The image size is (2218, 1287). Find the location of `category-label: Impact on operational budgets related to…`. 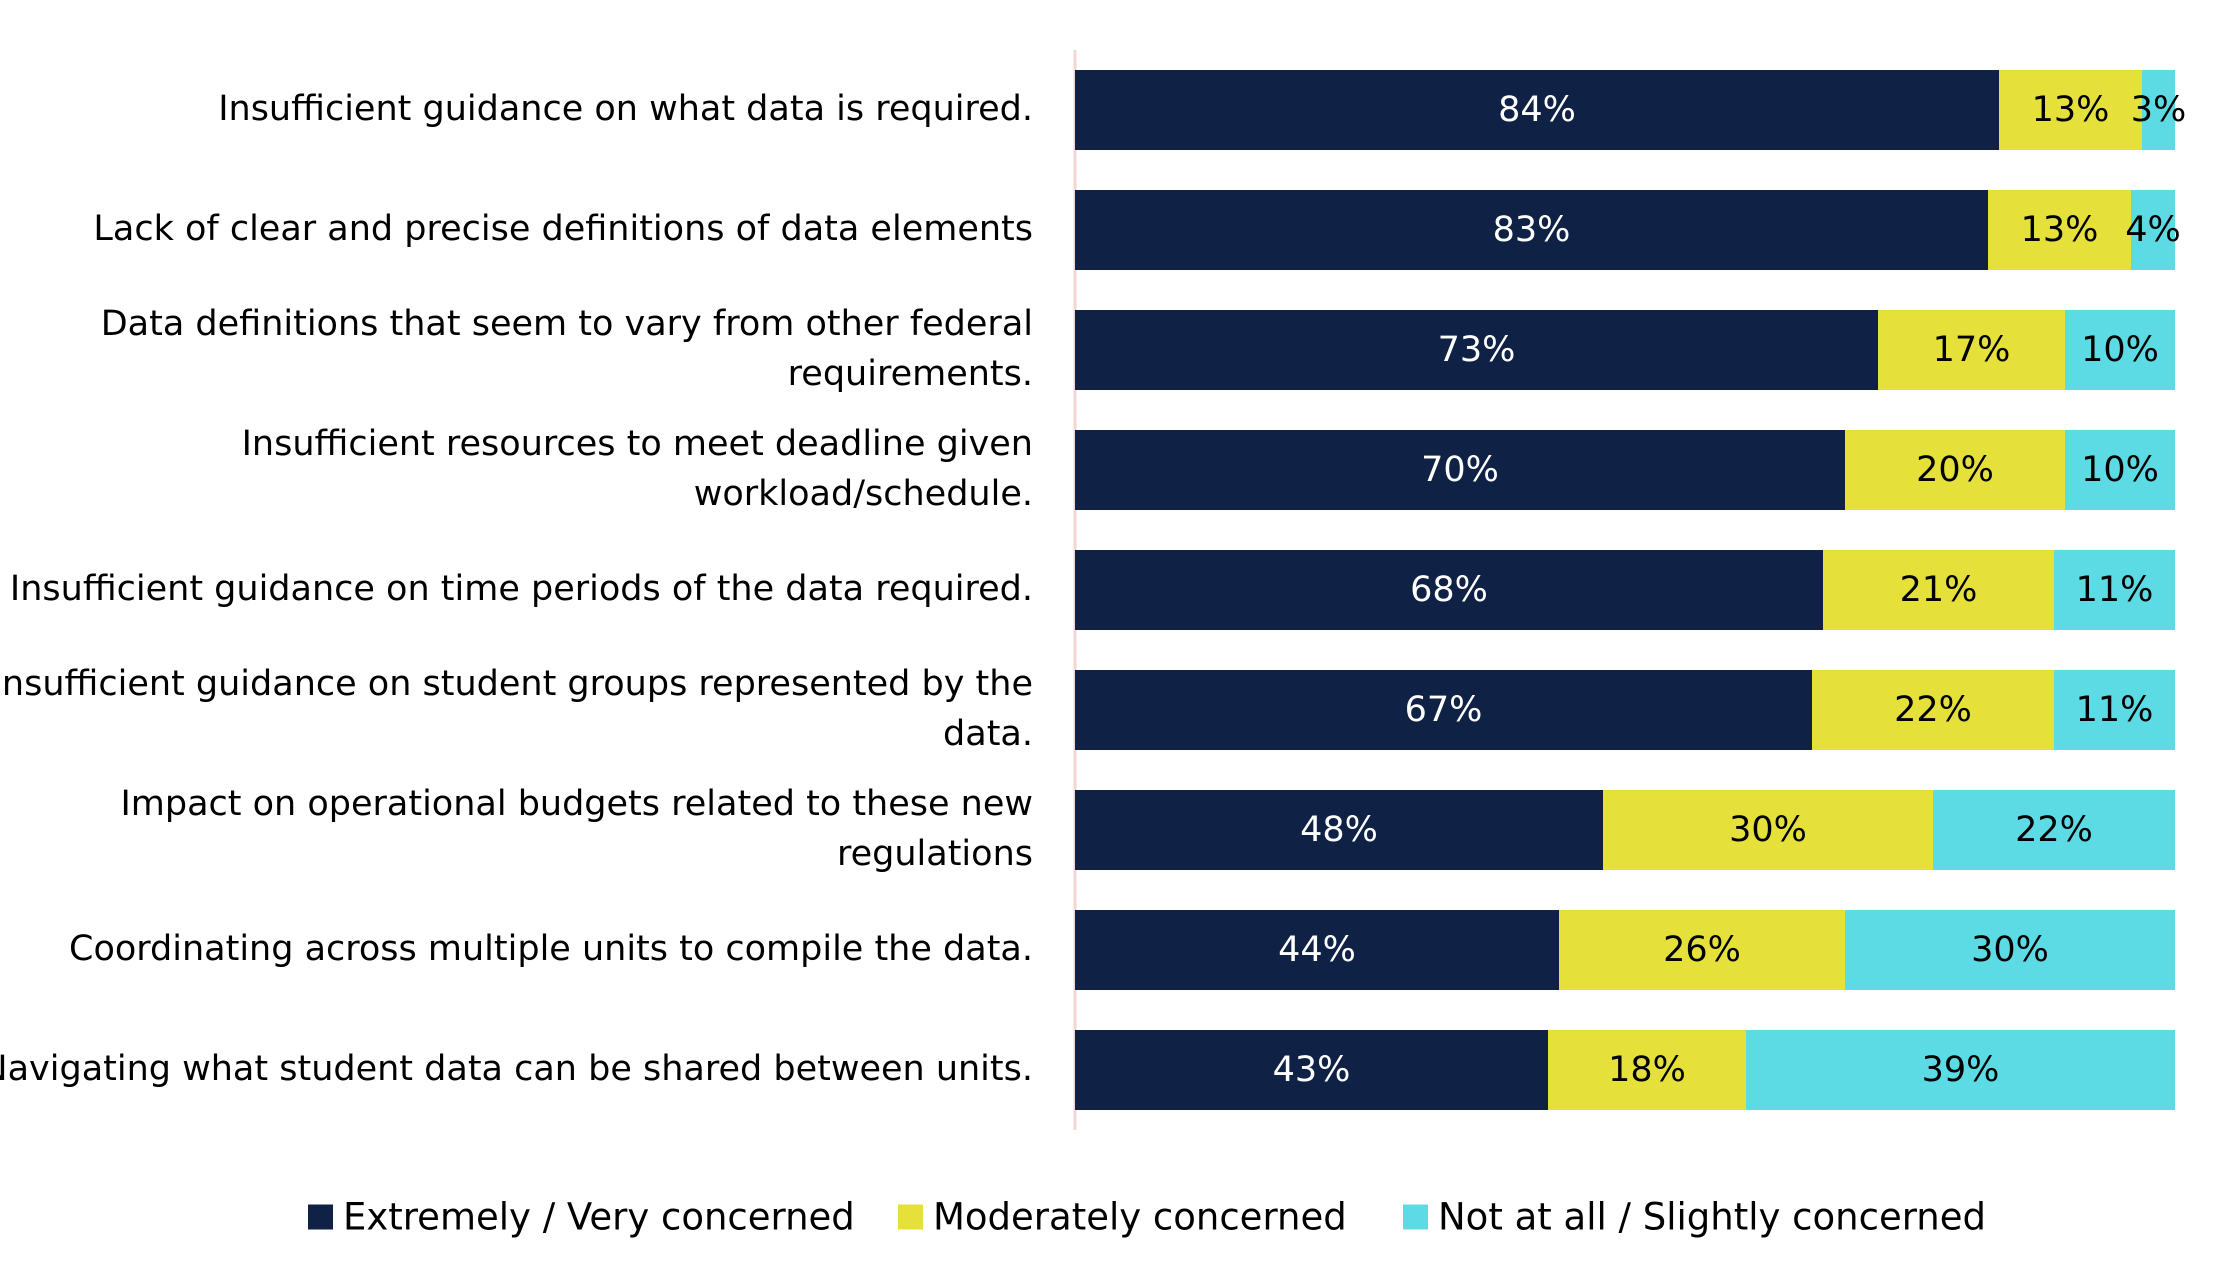

category-label: Impact on operational budgets related to… is located at coordinates (576, 829).